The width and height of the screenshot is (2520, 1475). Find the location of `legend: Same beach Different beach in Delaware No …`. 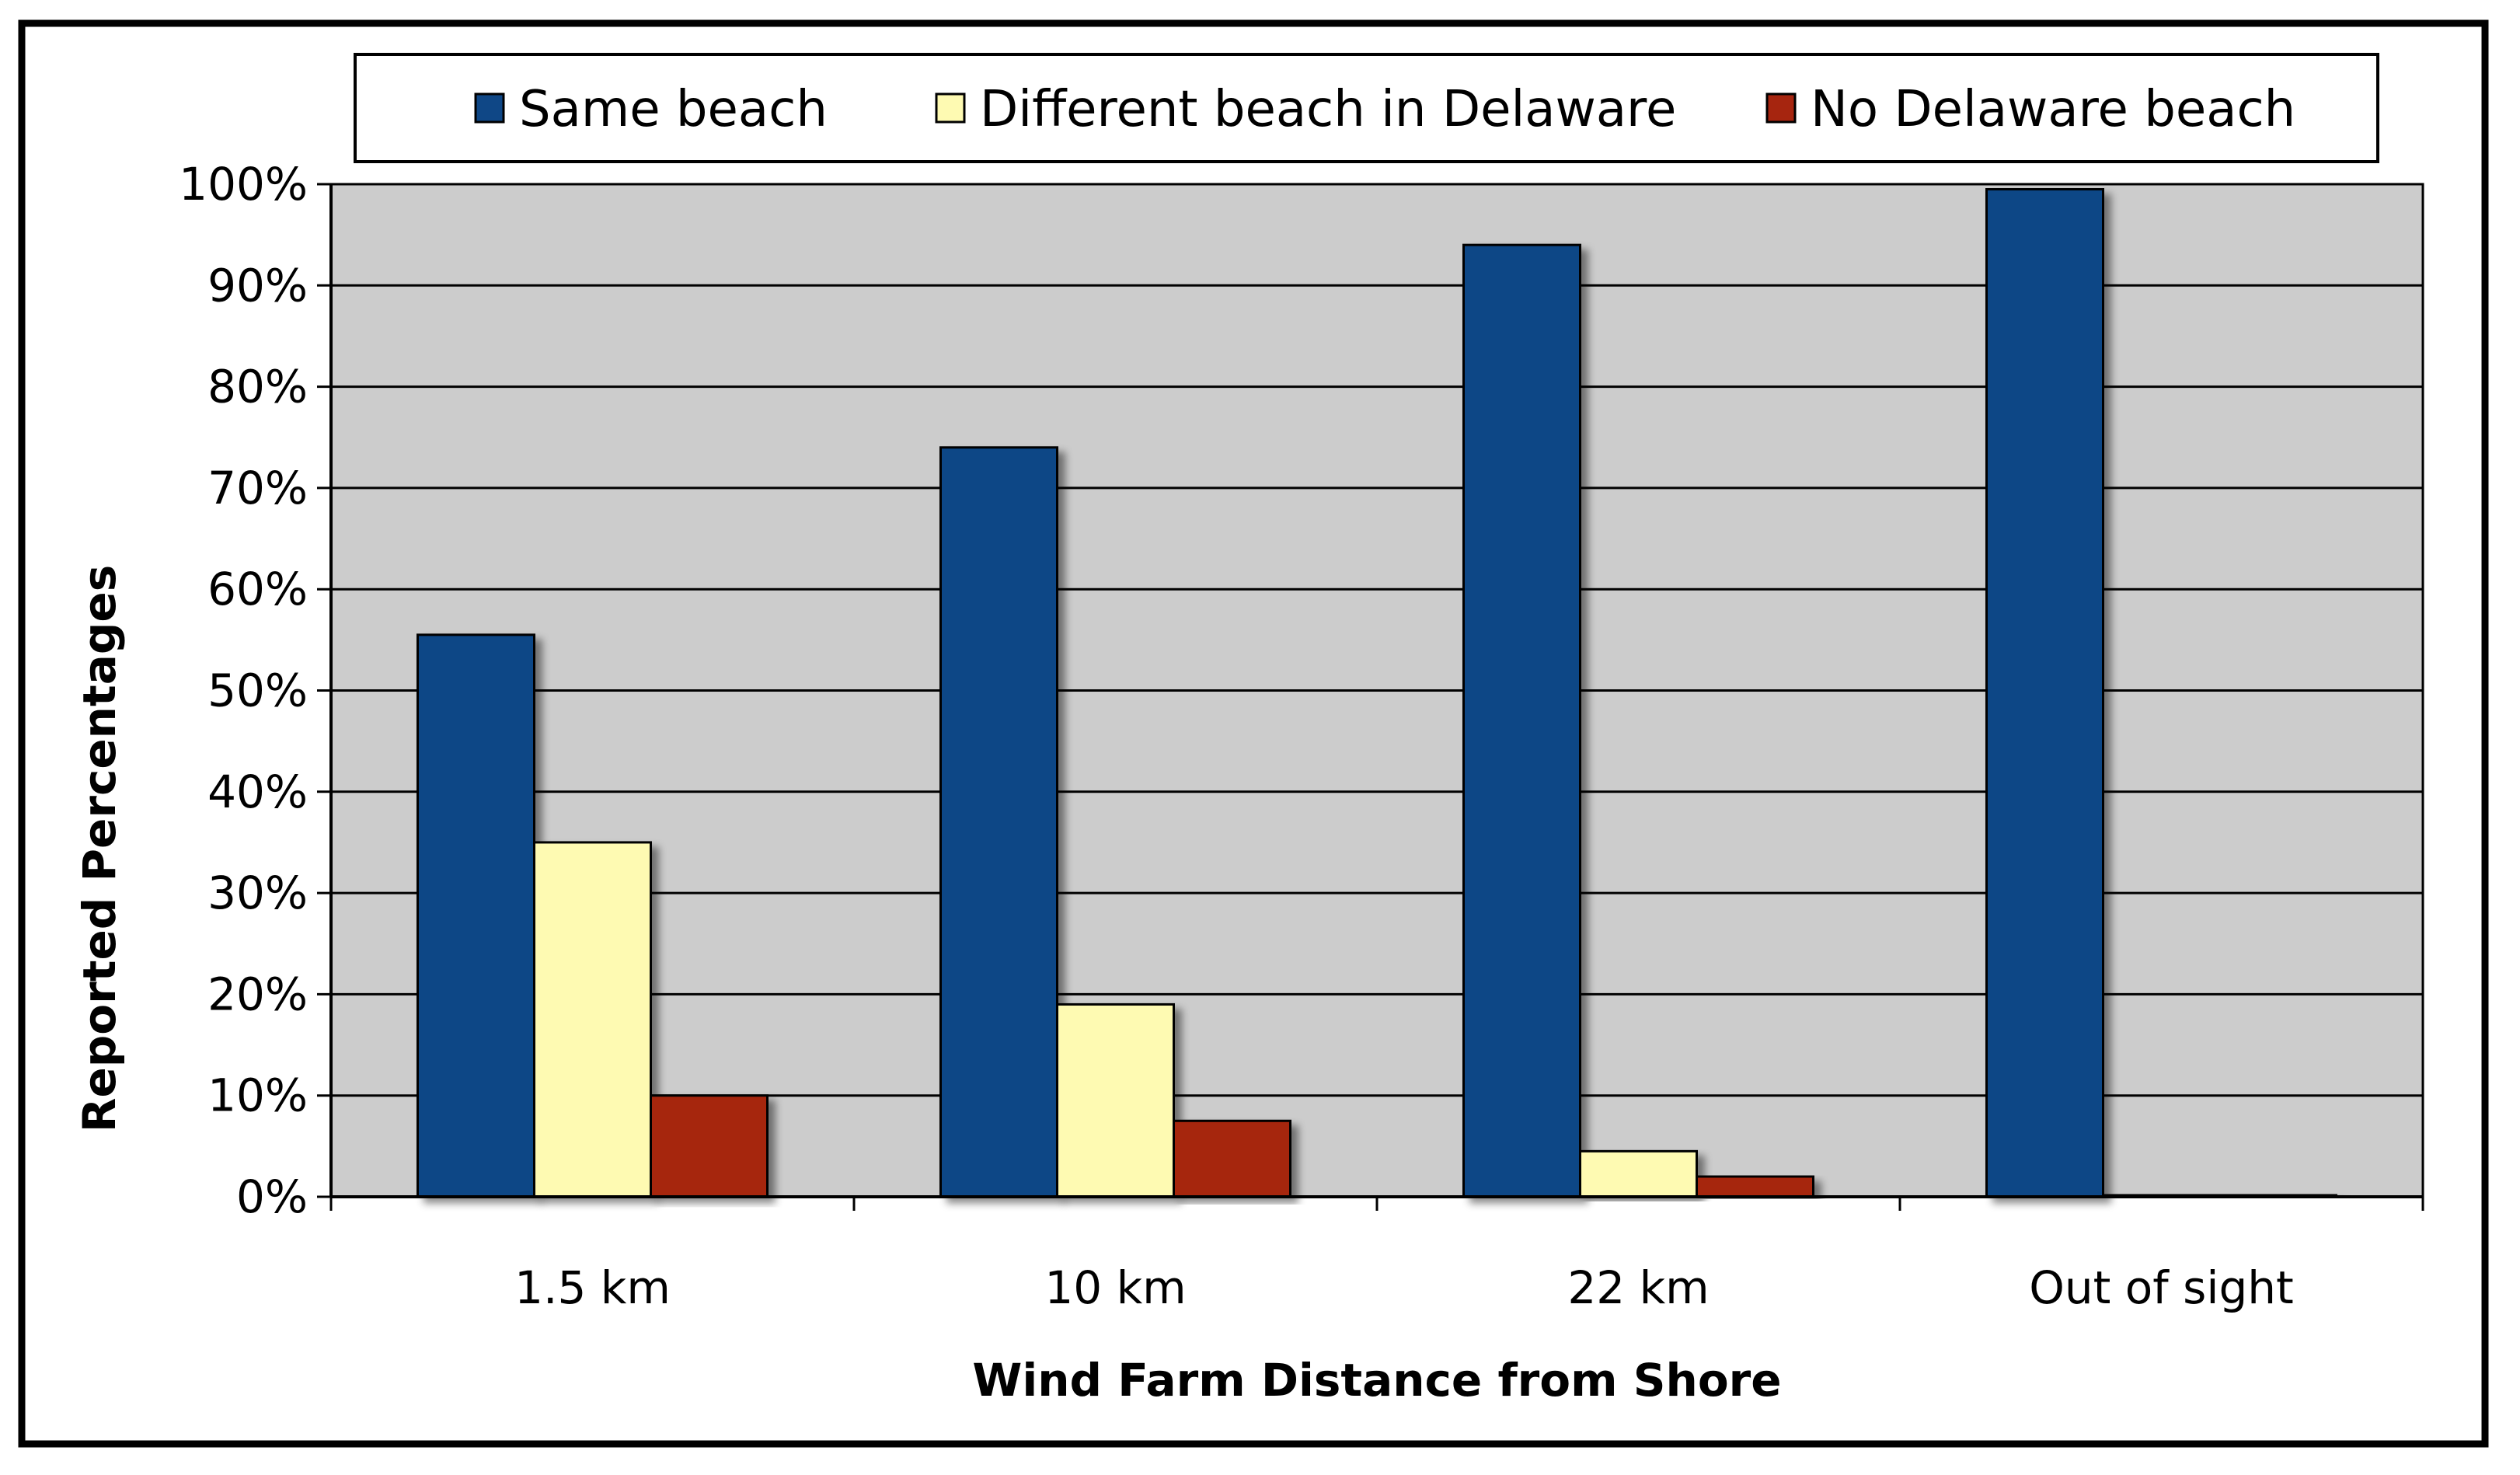

legend: Same beach Different beach in Delaware No … is located at coordinates (1367, 108).